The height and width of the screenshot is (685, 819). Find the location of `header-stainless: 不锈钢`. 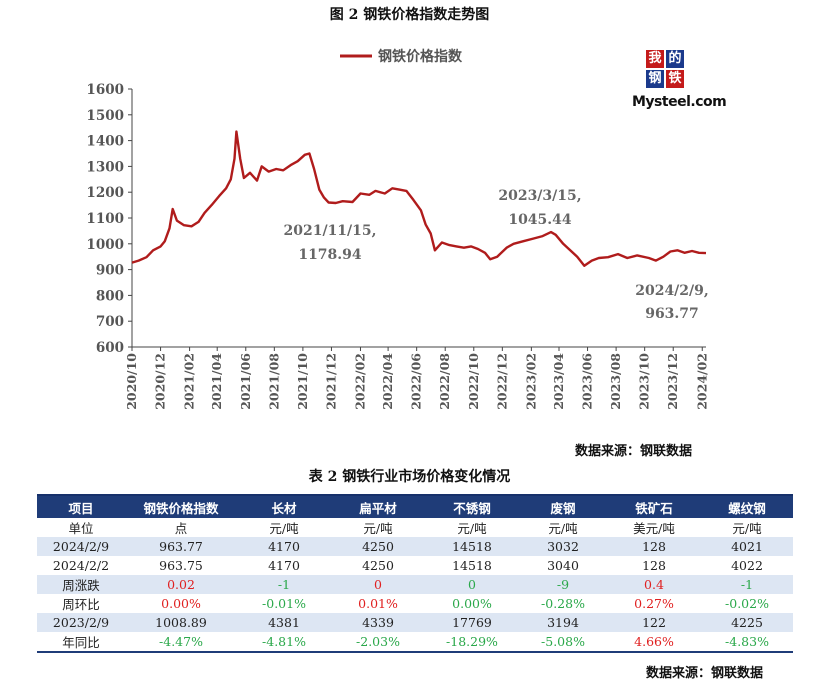

header-stainless: 不锈钢 is located at coordinates (472, 506).